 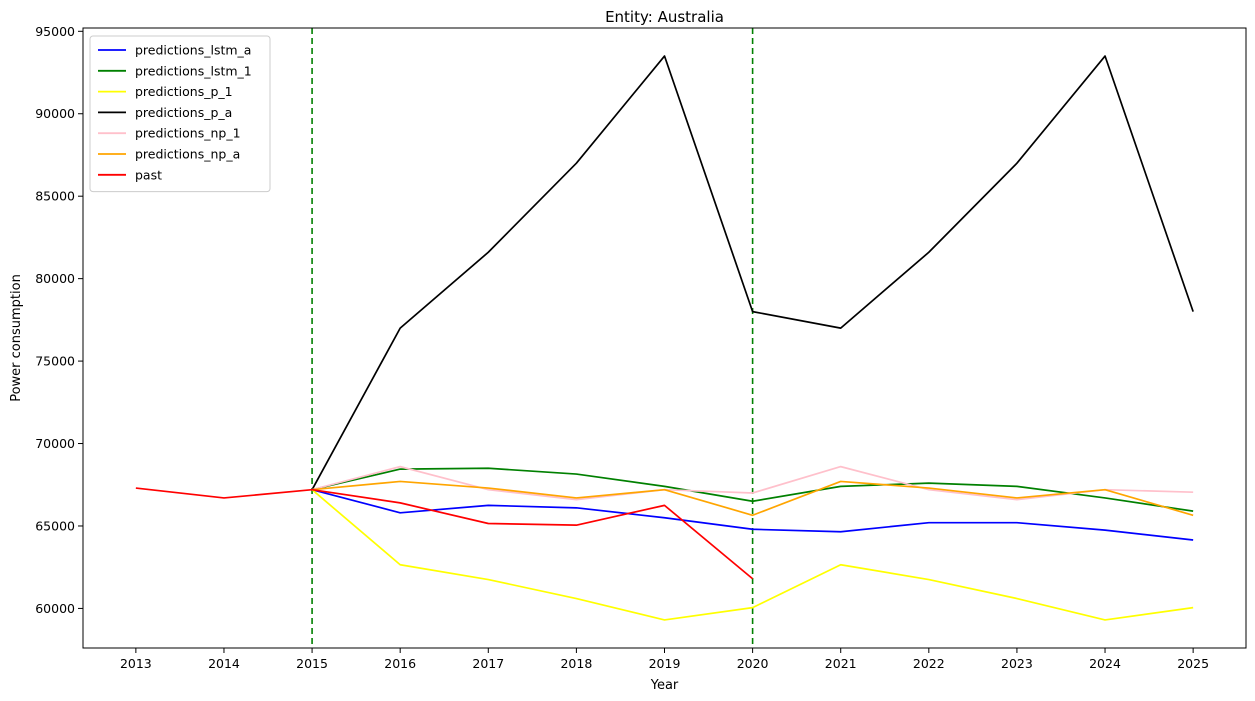 What do you see at coordinates (16, 338) in the screenshot?
I see `y-axis-label: Power consumption` at bounding box center [16, 338].